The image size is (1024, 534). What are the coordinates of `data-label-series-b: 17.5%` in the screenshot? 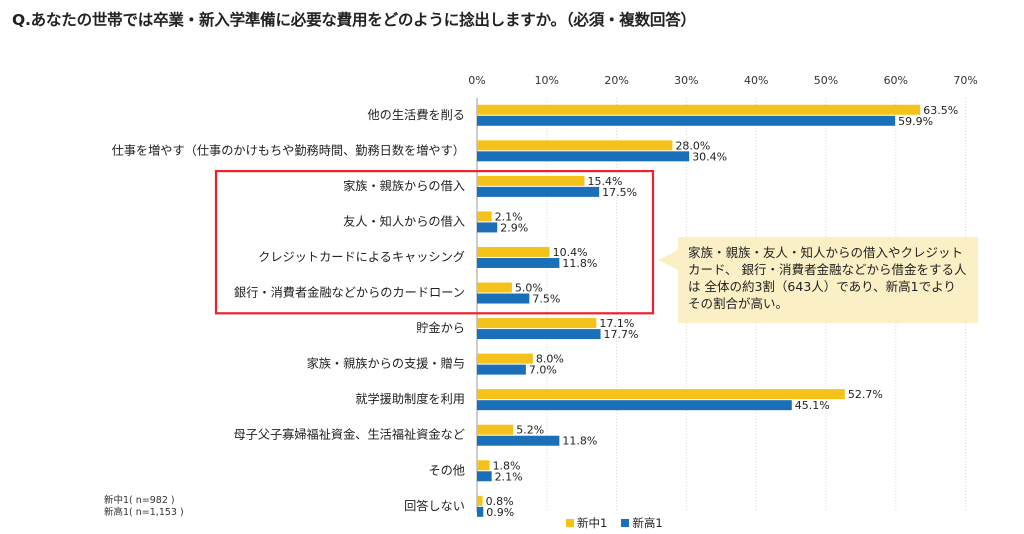 It's located at (619, 192).